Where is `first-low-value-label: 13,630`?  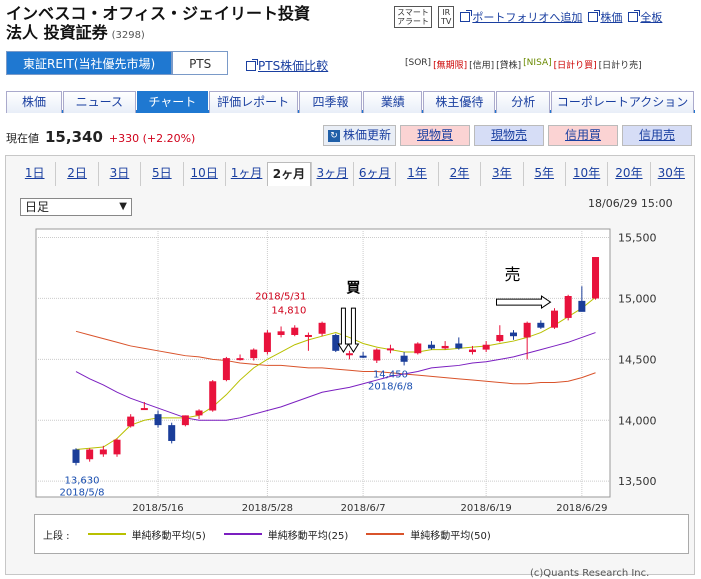
first-low-value-label: 13,630 is located at coordinates (82, 480).